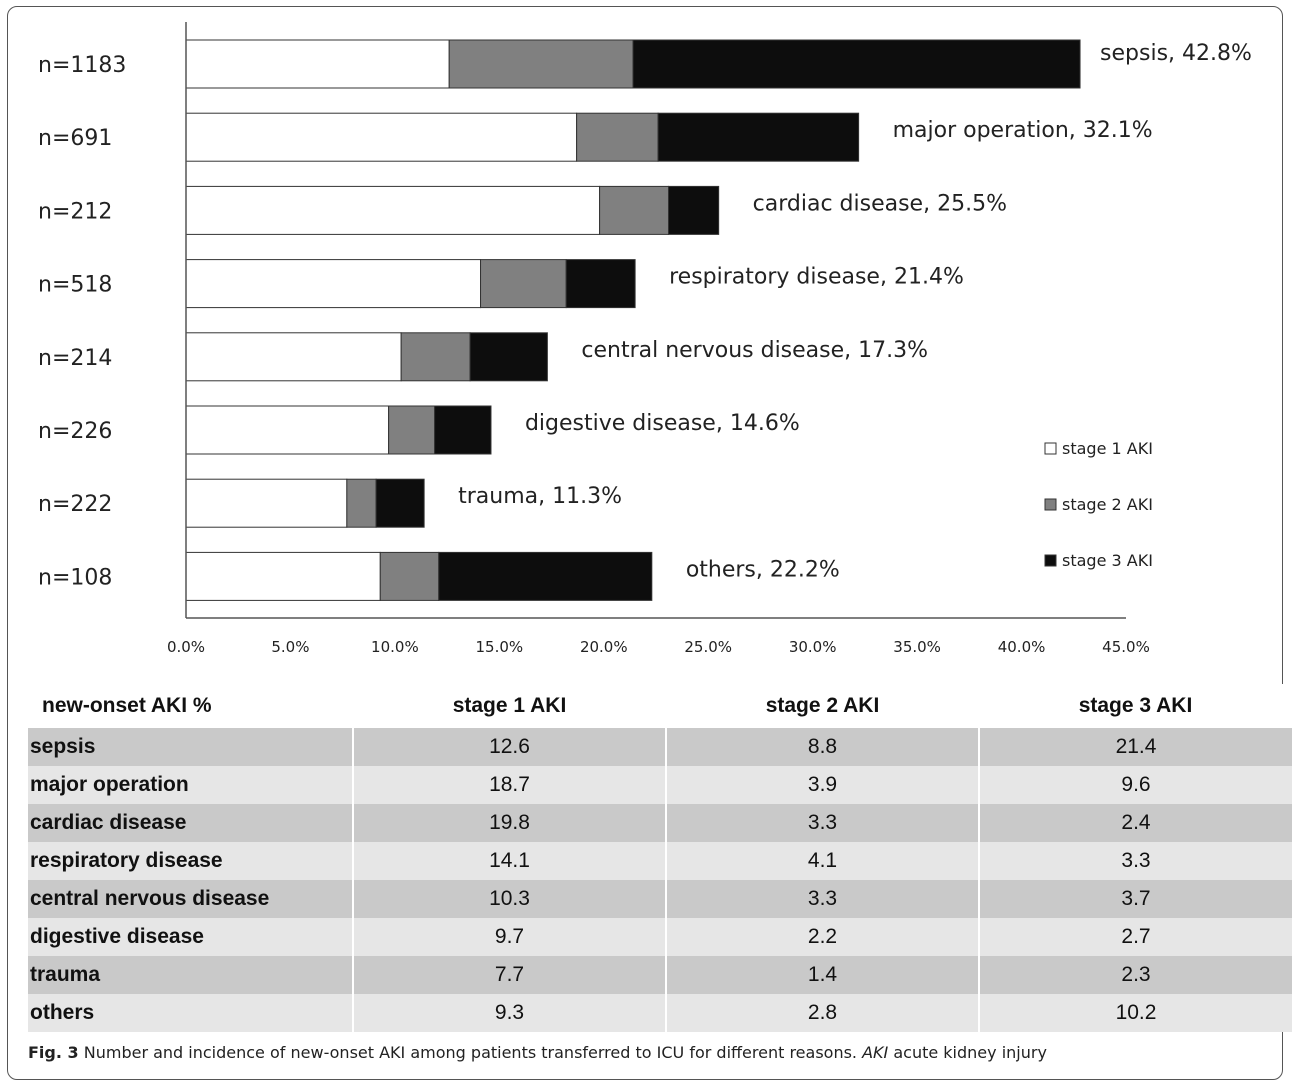 The width and height of the screenshot is (1292, 1084). I want to click on table-cell: 10.3, so click(509, 899).